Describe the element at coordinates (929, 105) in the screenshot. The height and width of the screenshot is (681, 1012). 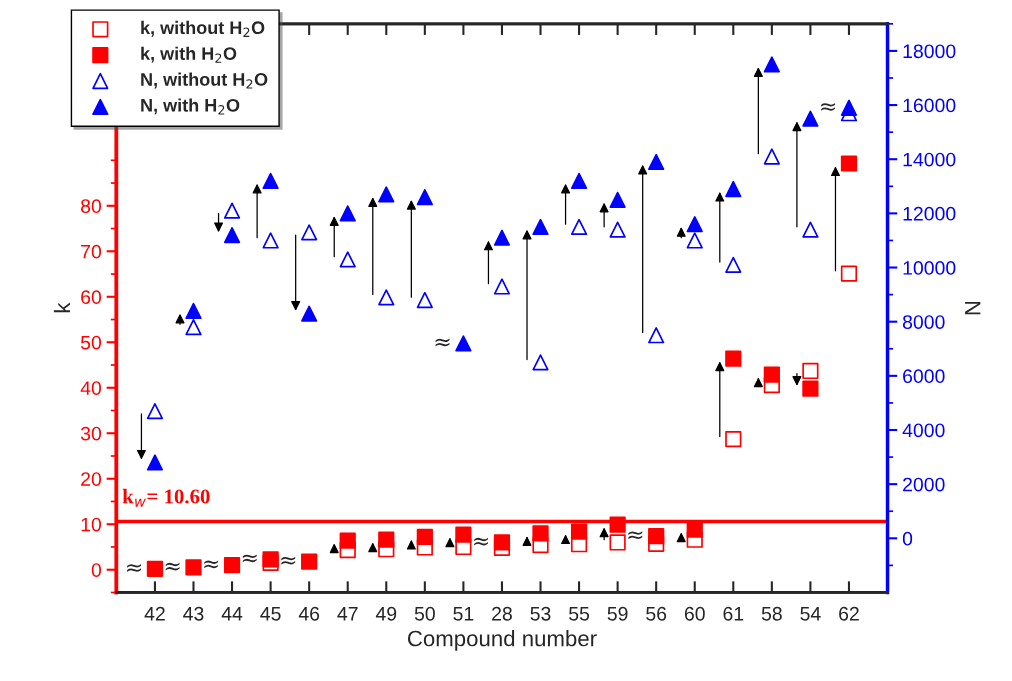
I see `y2-tick-label: 16000` at that location.